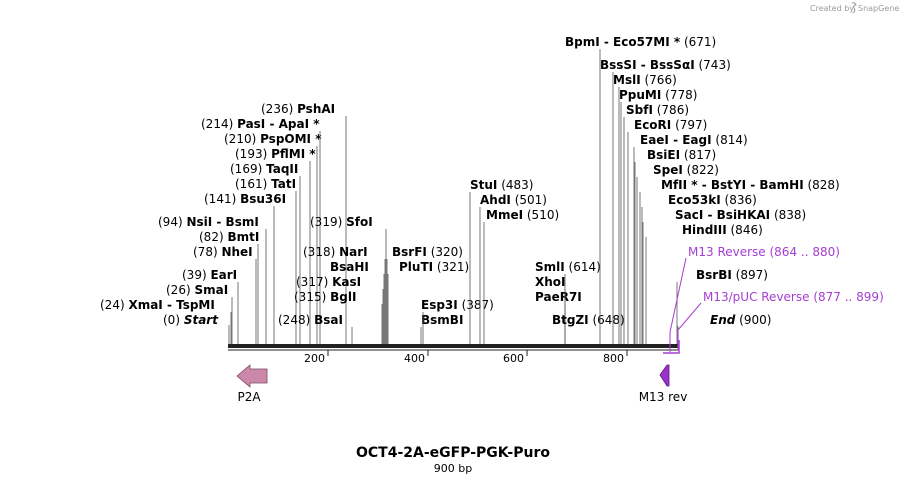  What do you see at coordinates (657, 110) in the screenshot?
I see `enzyme-label: SbfI (786)` at bounding box center [657, 110].